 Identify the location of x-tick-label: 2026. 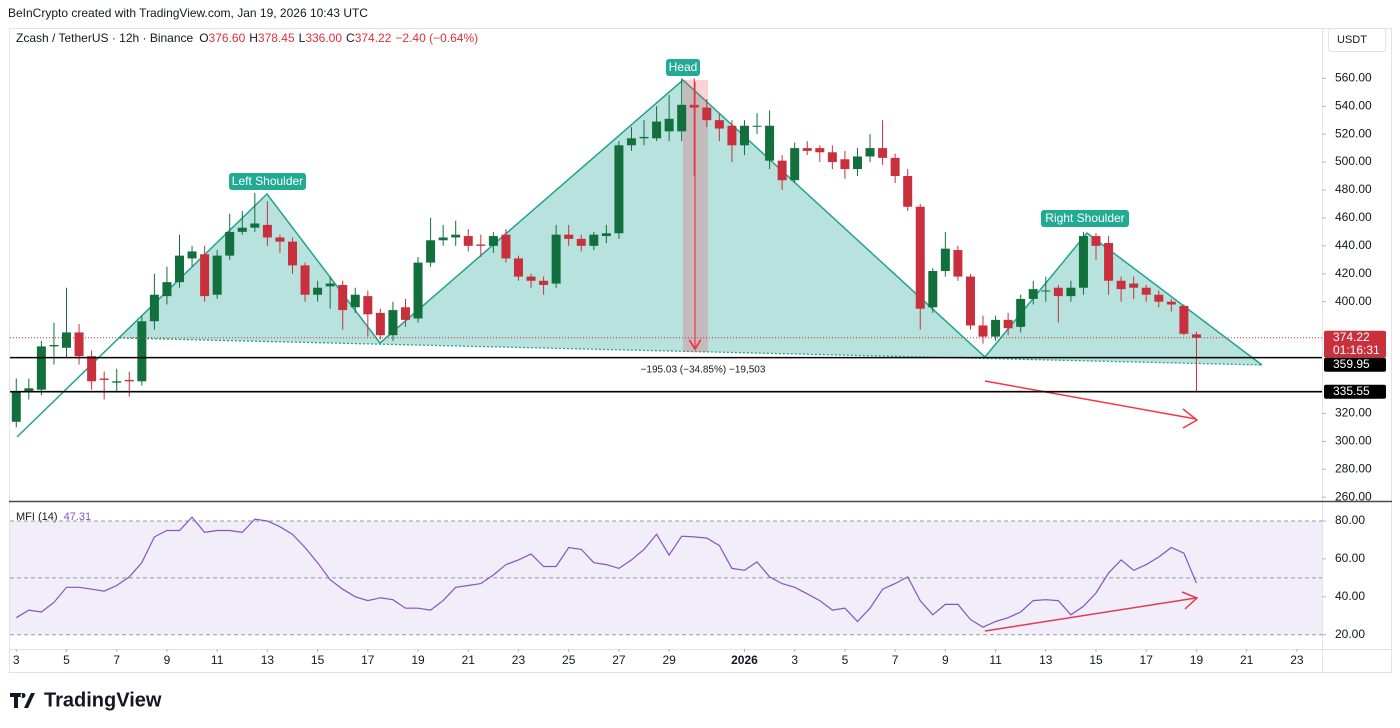
(744, 660).